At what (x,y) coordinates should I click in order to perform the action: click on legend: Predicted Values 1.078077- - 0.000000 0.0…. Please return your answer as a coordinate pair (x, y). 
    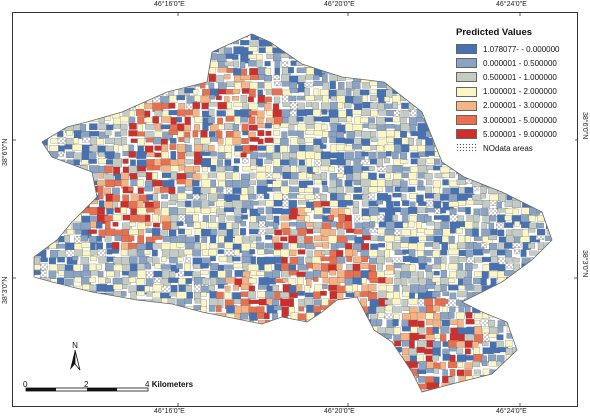
    Looking at the image, I should click on (514, 91).